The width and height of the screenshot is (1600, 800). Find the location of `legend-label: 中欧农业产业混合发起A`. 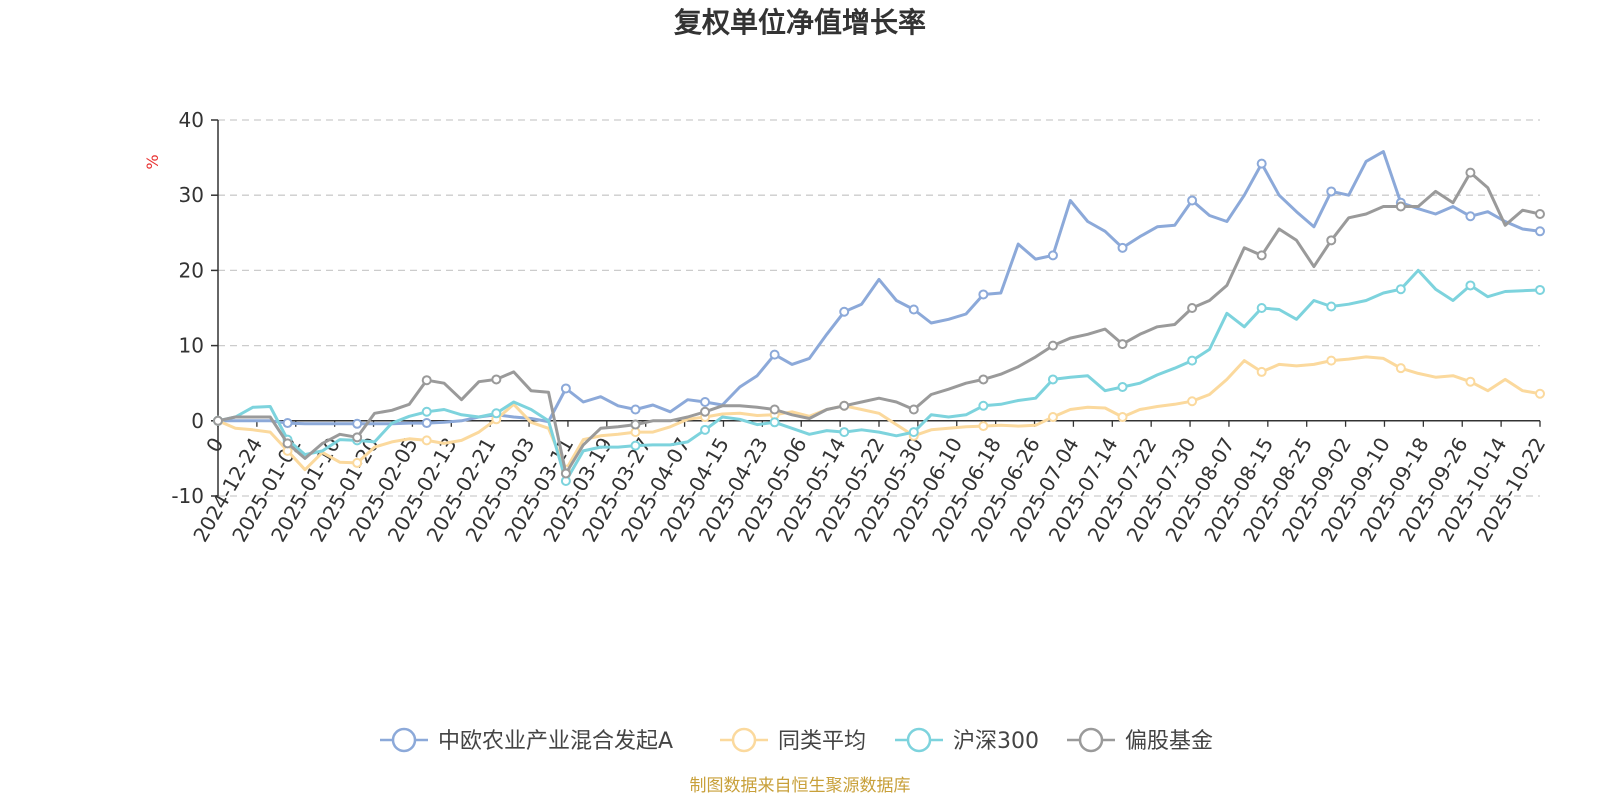

legend-label: 中欧农业产业混合发起A is located at coordinates (555, 741).